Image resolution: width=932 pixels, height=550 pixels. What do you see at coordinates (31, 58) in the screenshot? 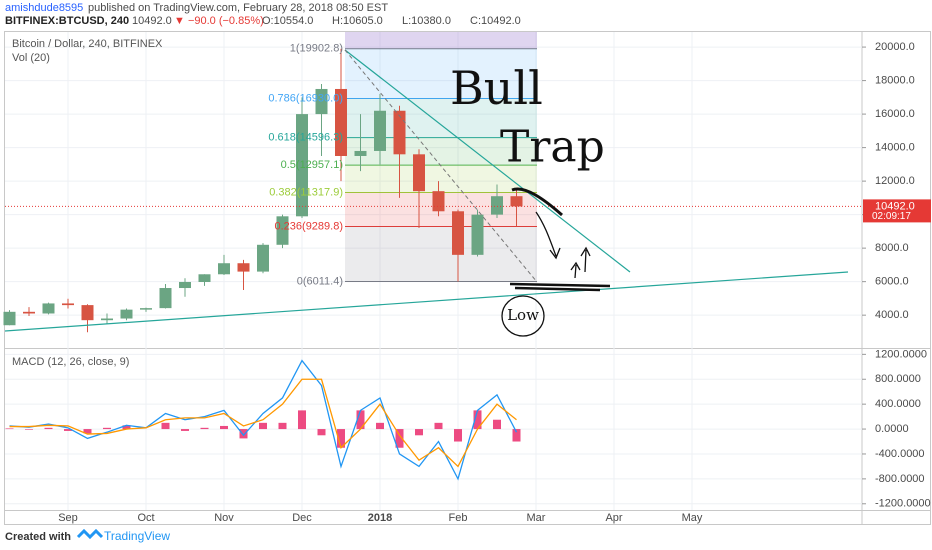
I see `chart-subtitle: Vol (20)` at bounding box center [31, 58].